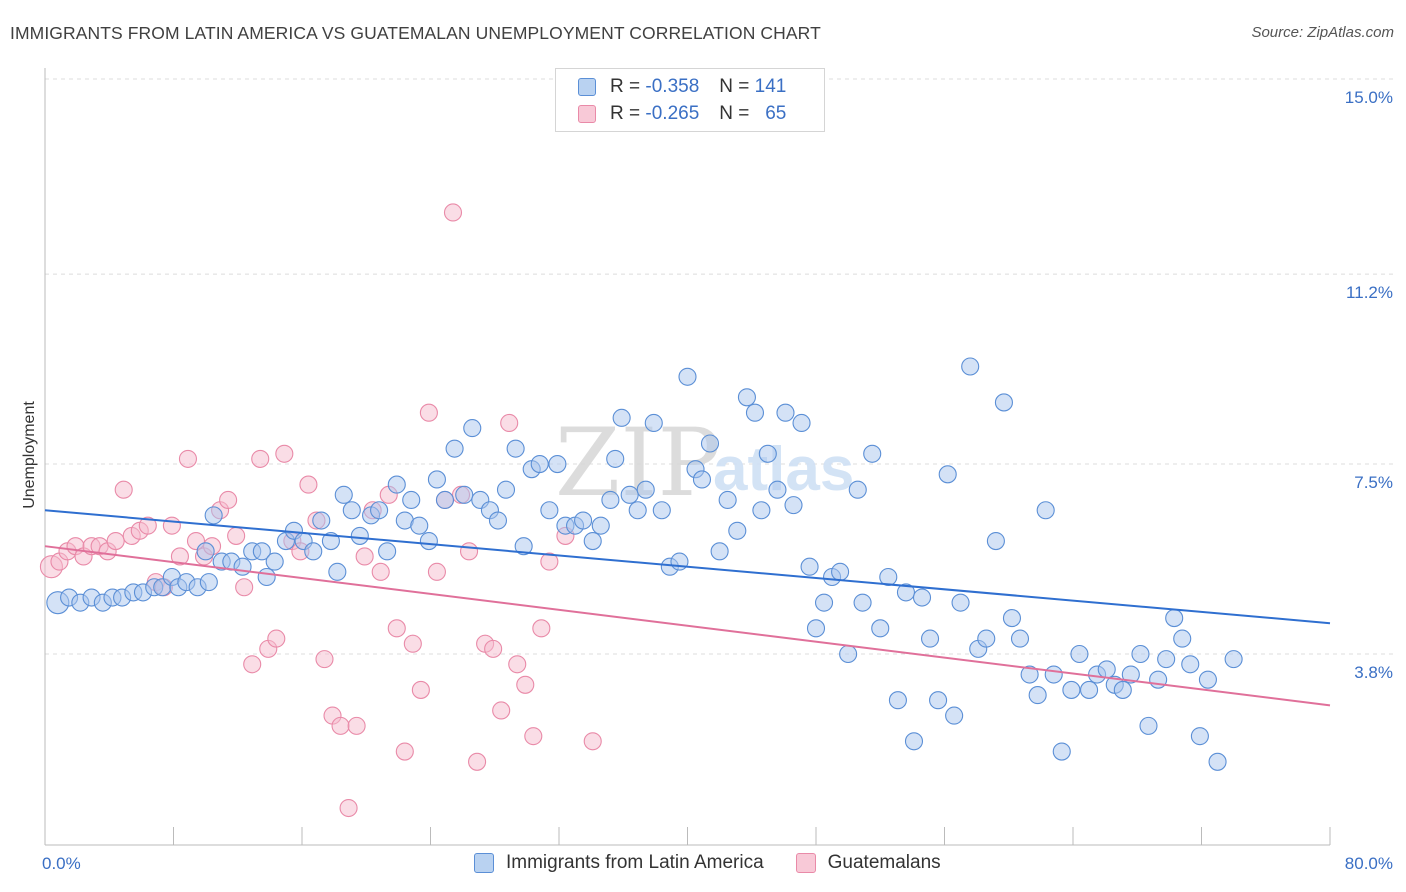 This screenshot has height=892, width=1406. I want to click on legend-item-guatemalans: Guatemalans, so click(868, 863).